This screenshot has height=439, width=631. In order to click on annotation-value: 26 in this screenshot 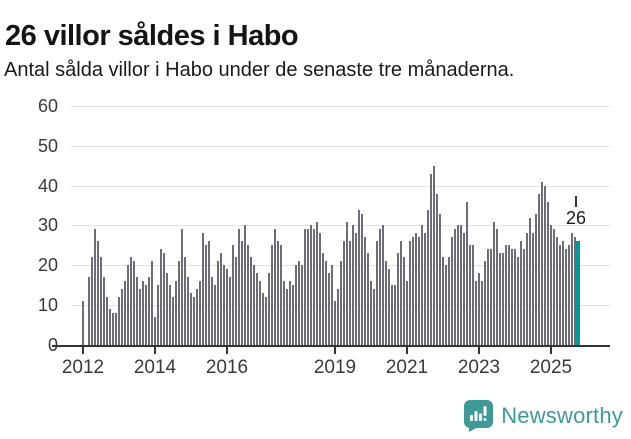, I will do `click(576, 218)`.